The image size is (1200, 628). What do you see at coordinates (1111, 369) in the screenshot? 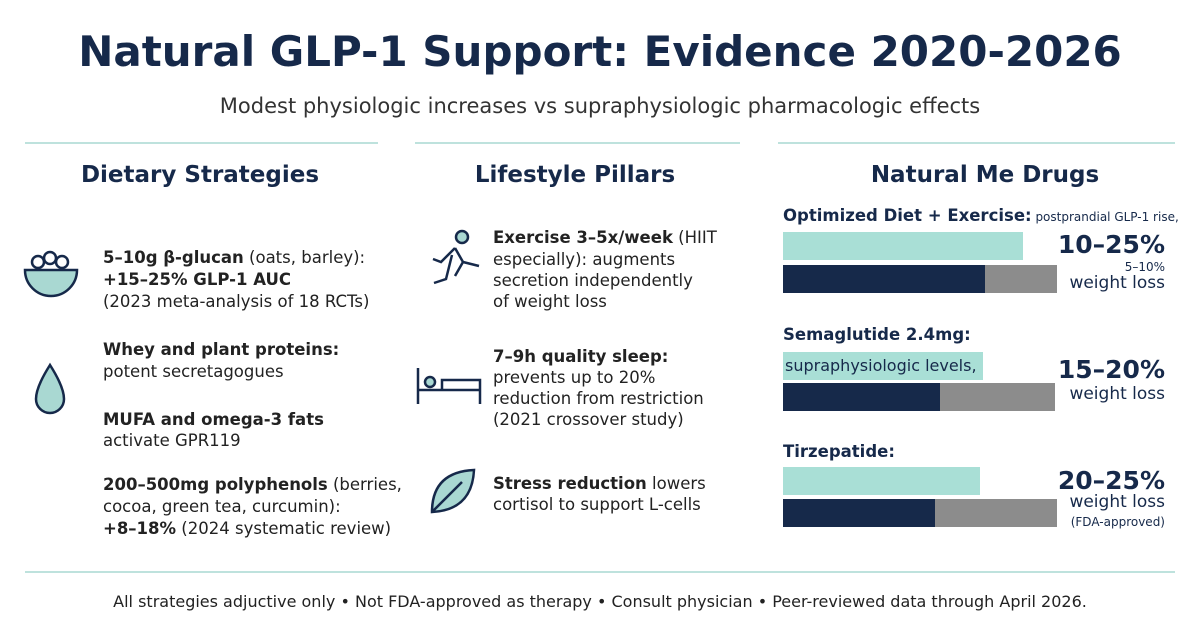
I see `effect-range: 15–20%` at bounding box center [1111, 369].